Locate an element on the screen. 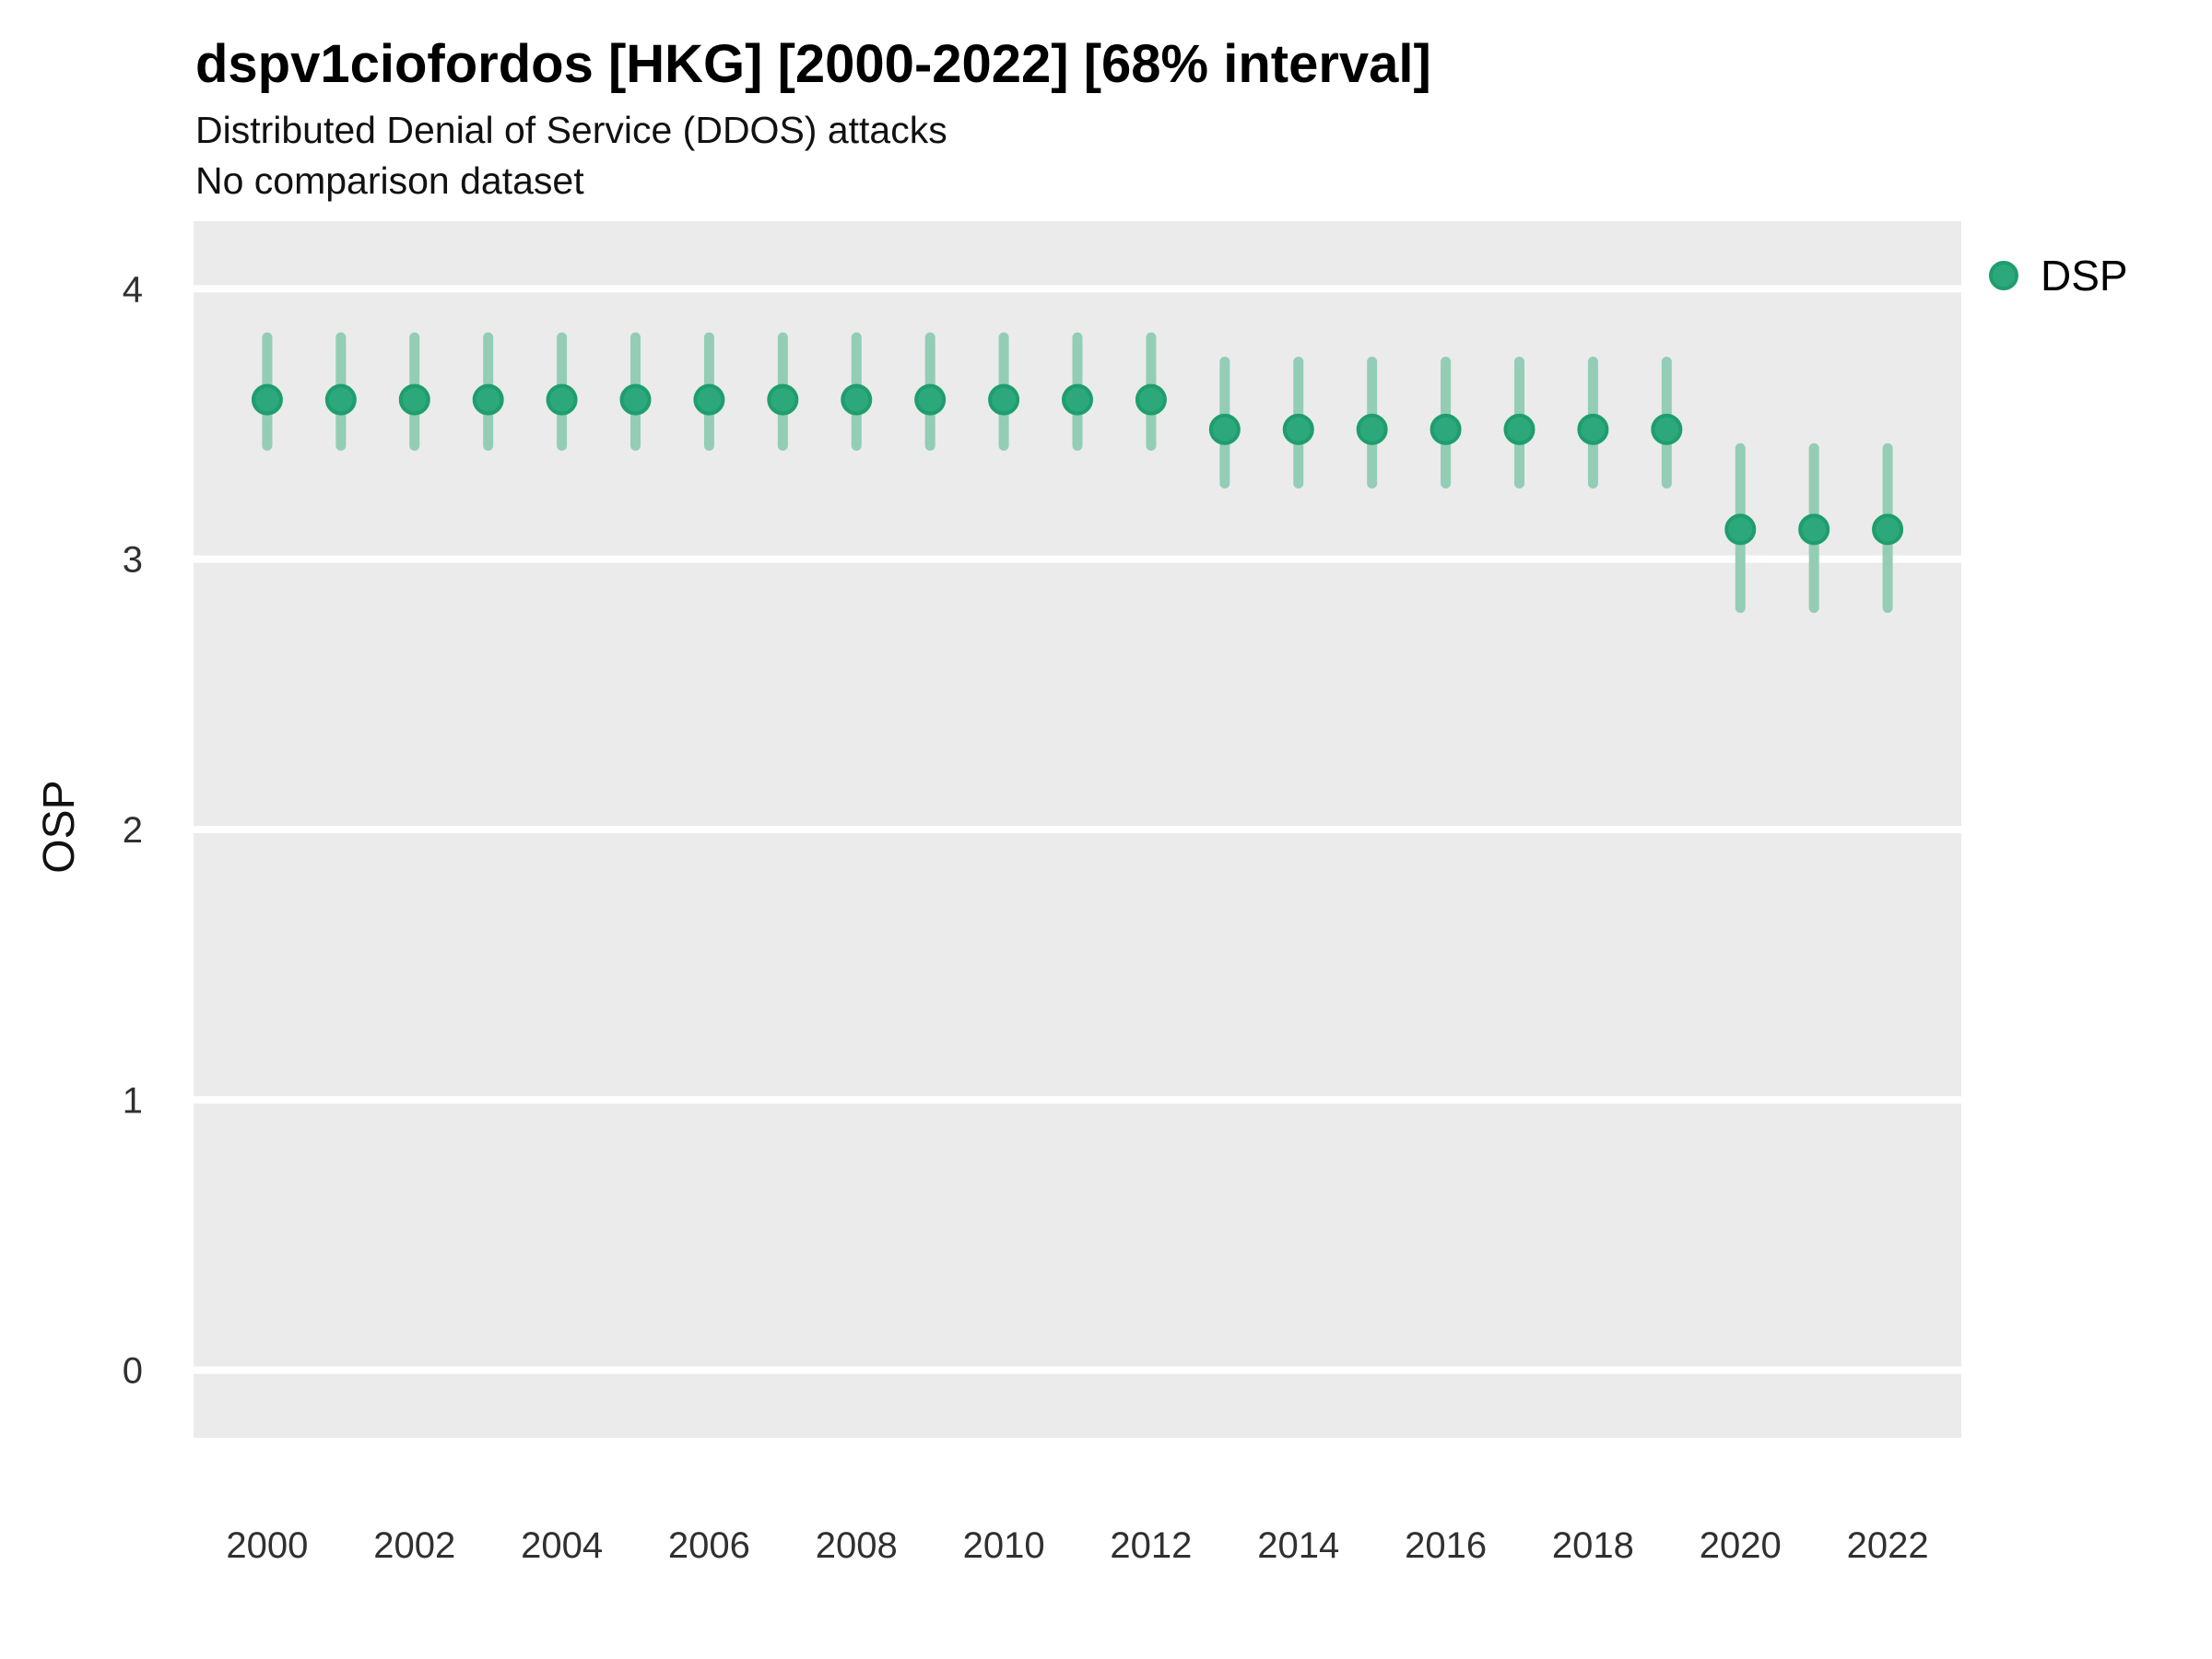 The width and height of the screenshot is (2212, 1659). y-axis-title: OSP is located at coordinates (60, 827).